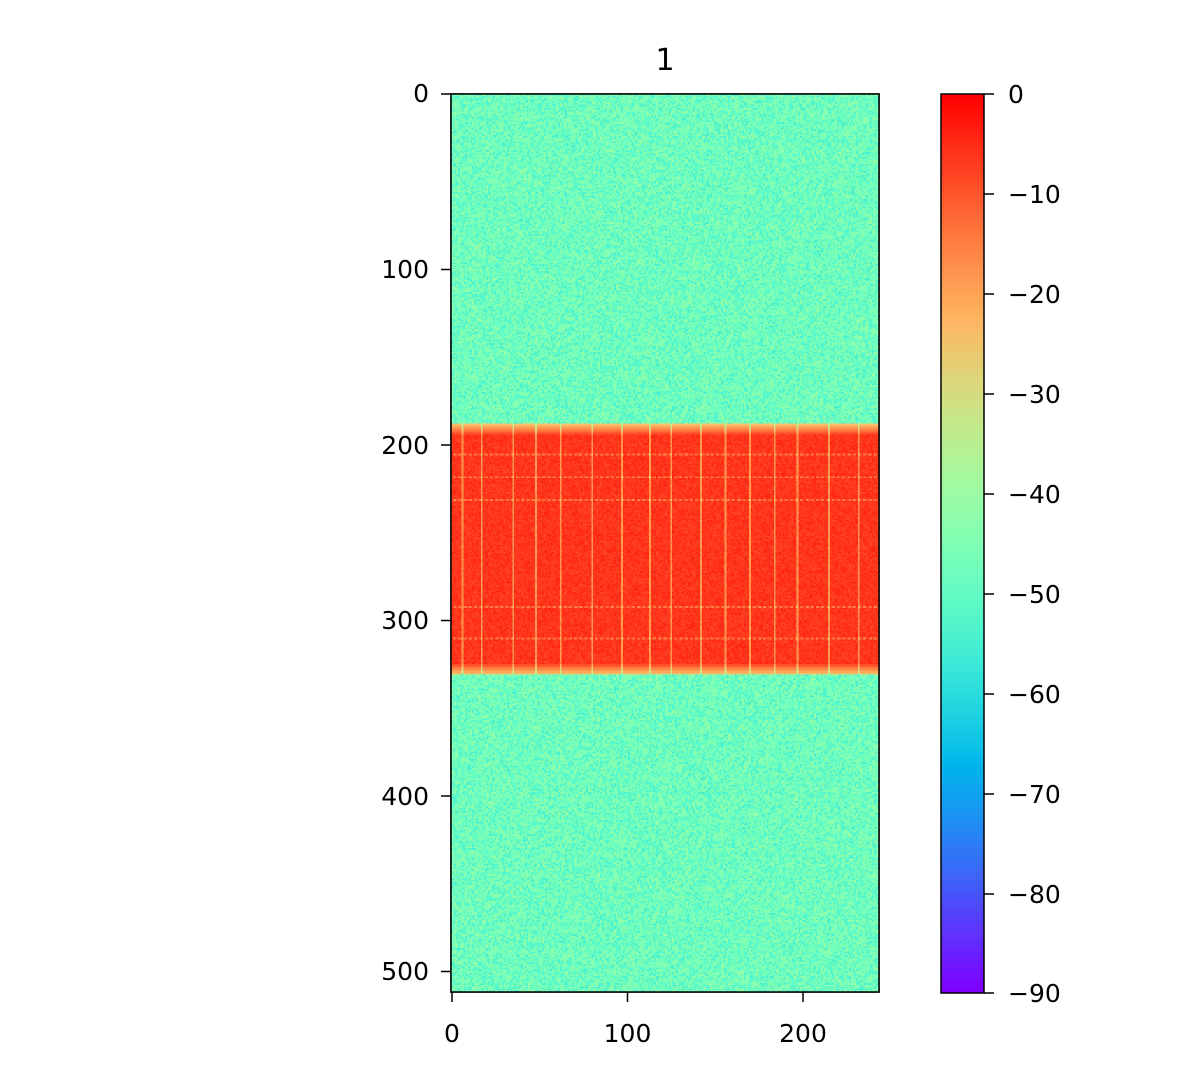  Describe the element at coordinates (1034, 694) in the screenshot. I see `colorbar-tick-label: −60` at that location.